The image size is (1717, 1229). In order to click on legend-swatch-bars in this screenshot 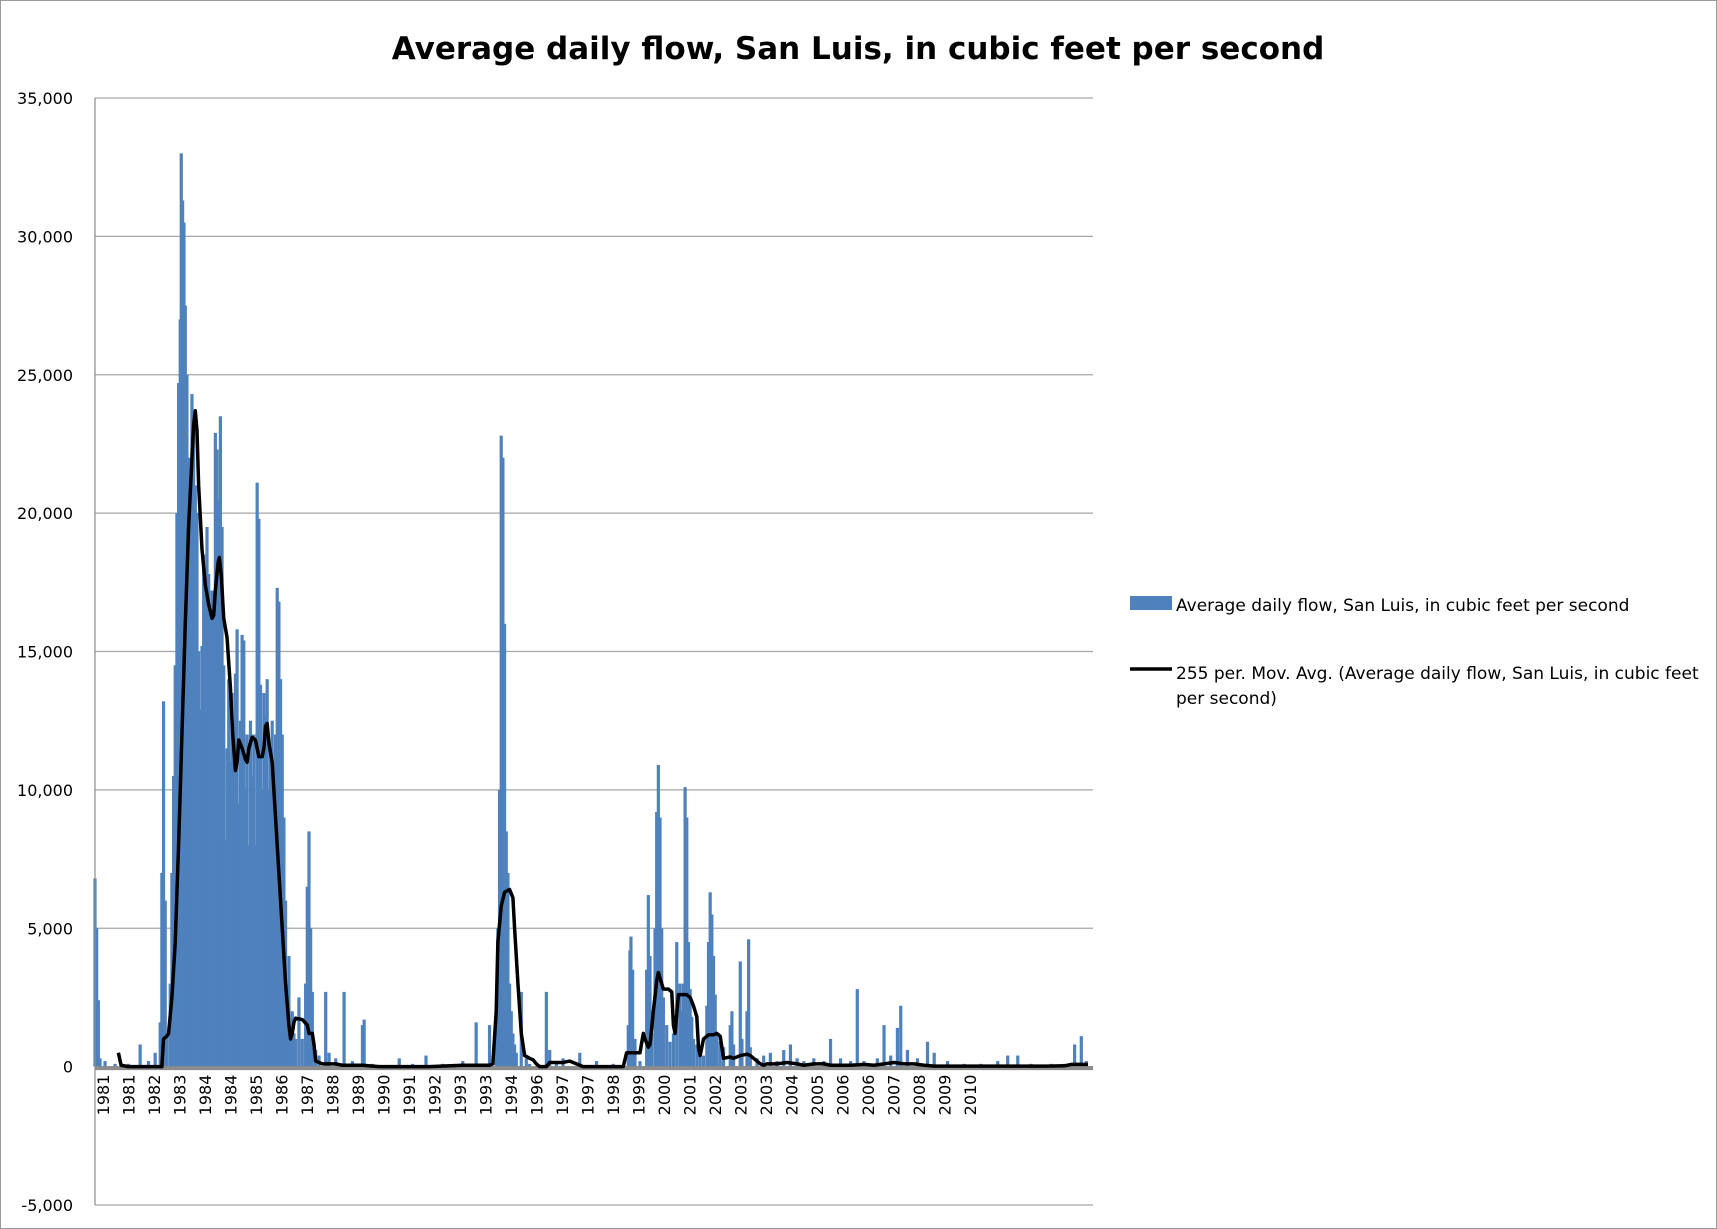, I will do `click(1151, 603)`.